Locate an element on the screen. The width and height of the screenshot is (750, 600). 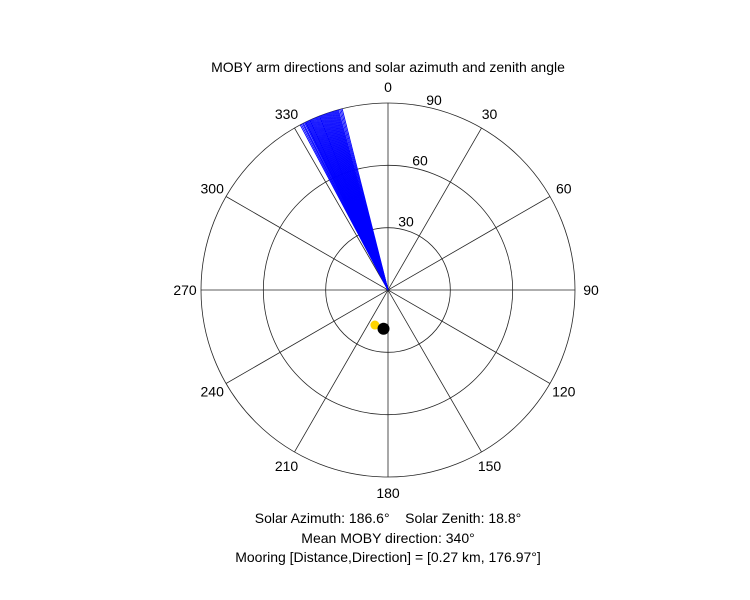
mean-direction-text: Mean MOBY direction: 340° is located at coordinates (387, 538).